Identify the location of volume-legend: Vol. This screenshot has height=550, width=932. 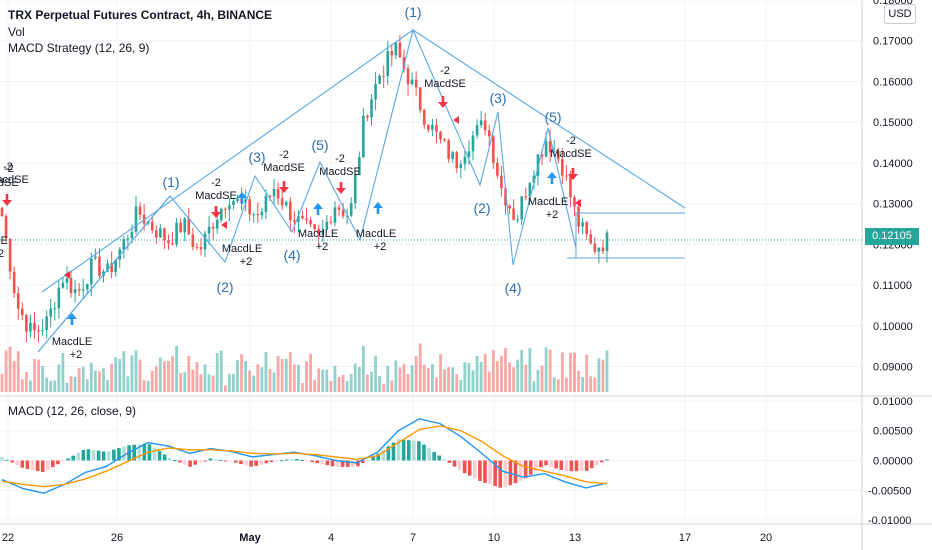
(16, 32).